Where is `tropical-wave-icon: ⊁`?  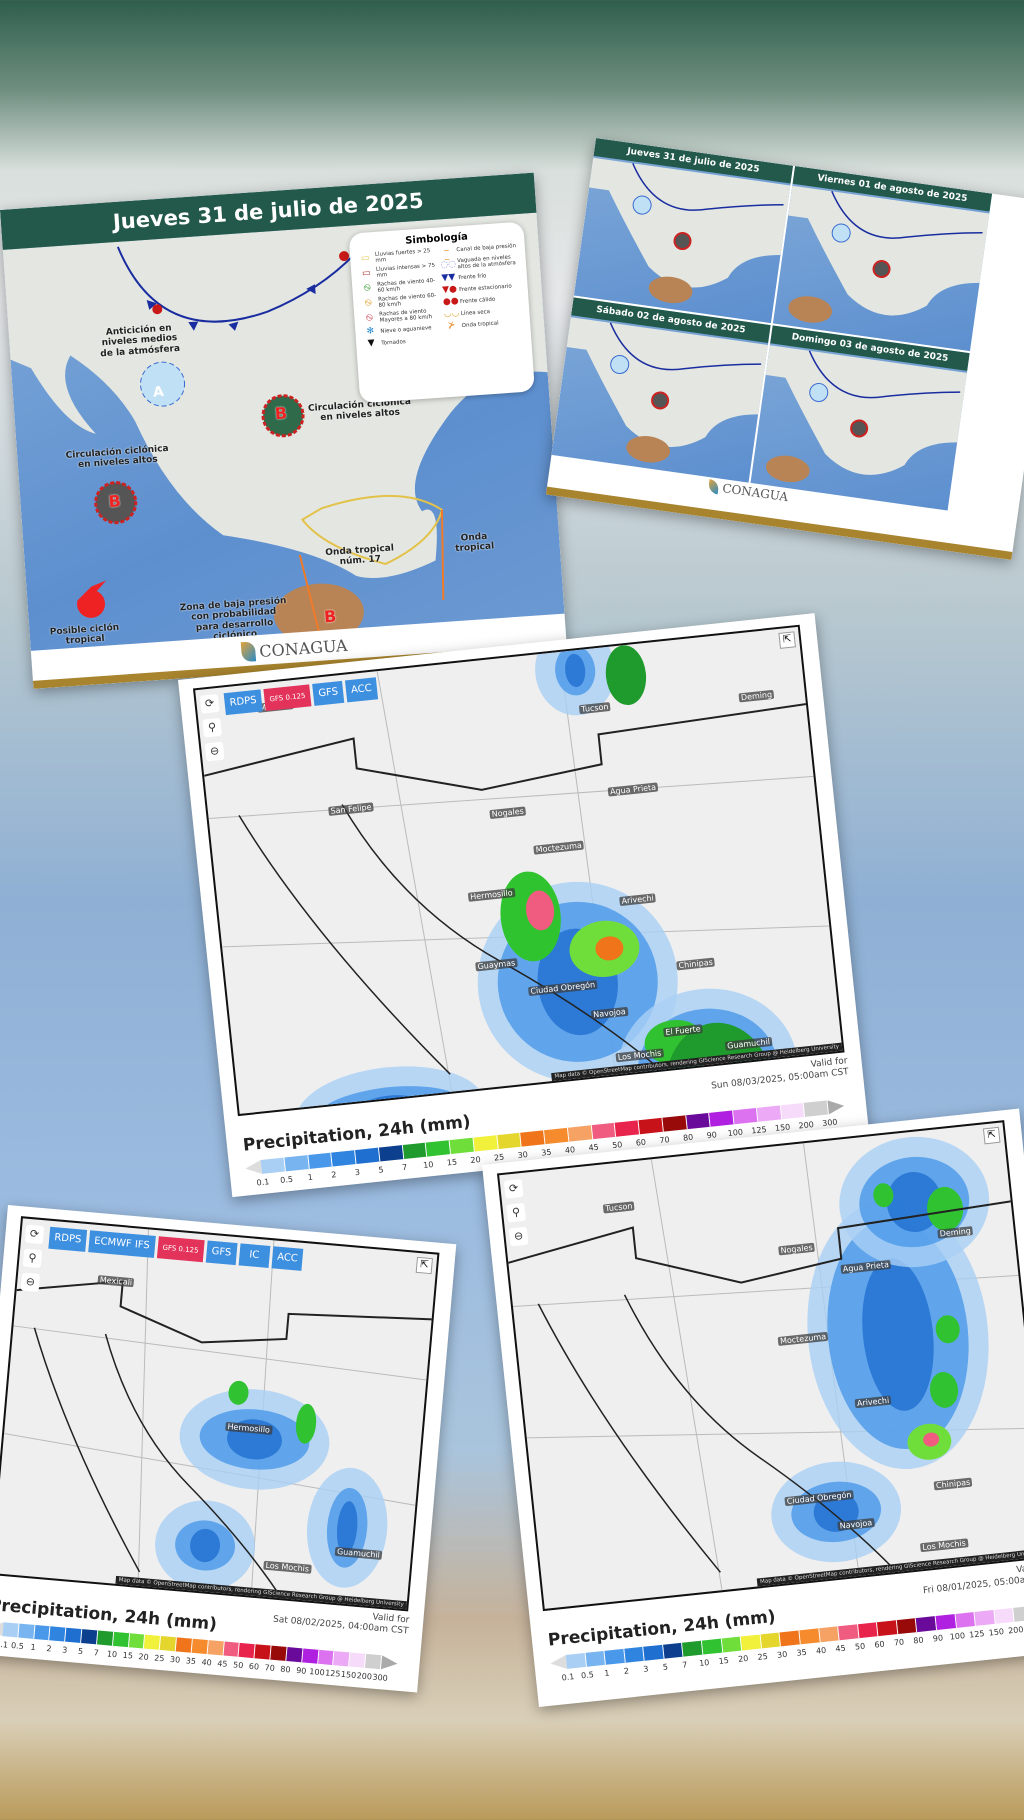
tropical-wave-icon: ⊁ is located at coordinates (451, 326).